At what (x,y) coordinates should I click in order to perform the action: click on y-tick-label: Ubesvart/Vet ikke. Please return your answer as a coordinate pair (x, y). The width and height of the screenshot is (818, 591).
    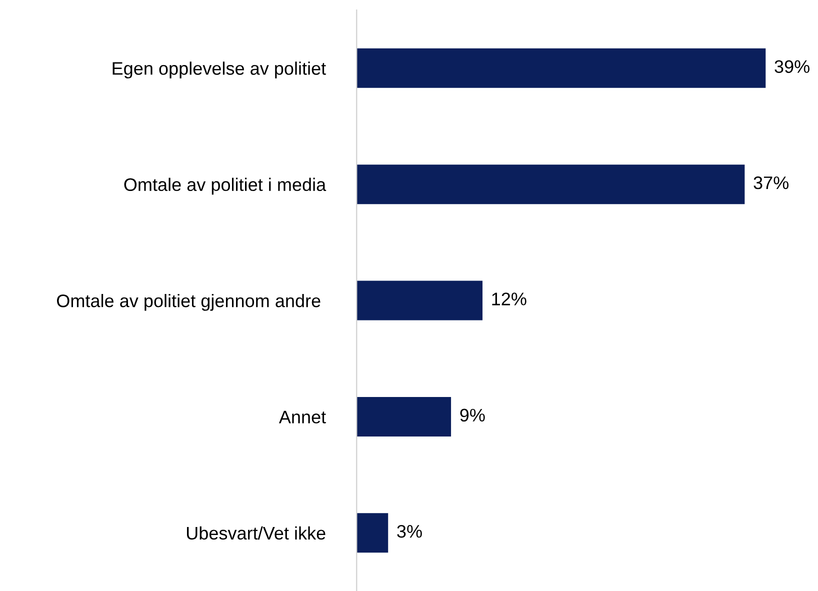
    Looking at the image, I should click on (256, 533).